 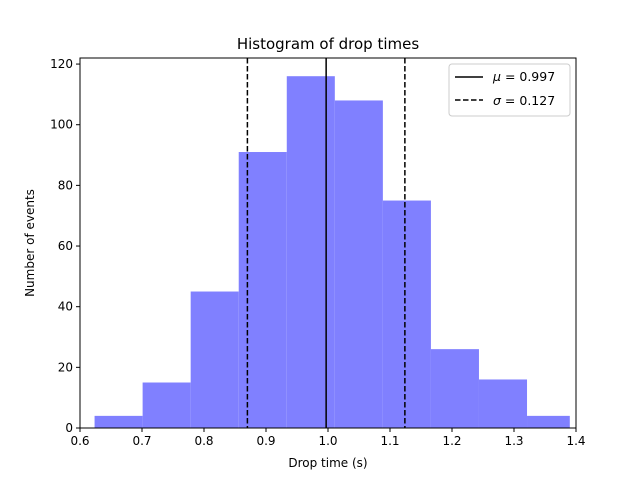 What do you see at coordinates (328, 44) in the screenshot?
I see `chart-title: Histogram of drop times` at bounding box center [328, 44].